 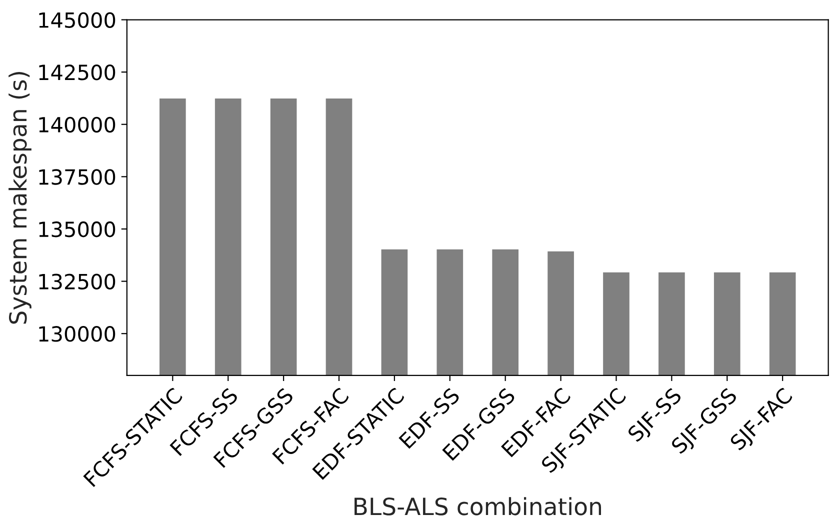 I want to click on y-tick-label: 145000, so click(x=77, y=20).